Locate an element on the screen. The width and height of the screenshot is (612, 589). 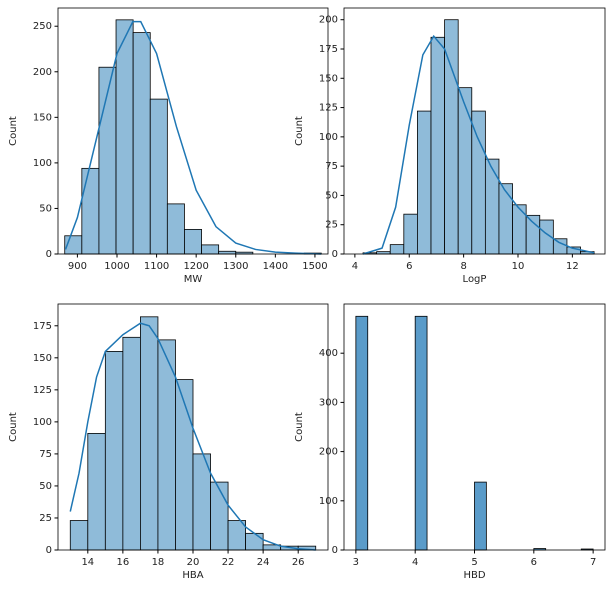
x-axis-label: HBD is located at coordinates (474, 575).